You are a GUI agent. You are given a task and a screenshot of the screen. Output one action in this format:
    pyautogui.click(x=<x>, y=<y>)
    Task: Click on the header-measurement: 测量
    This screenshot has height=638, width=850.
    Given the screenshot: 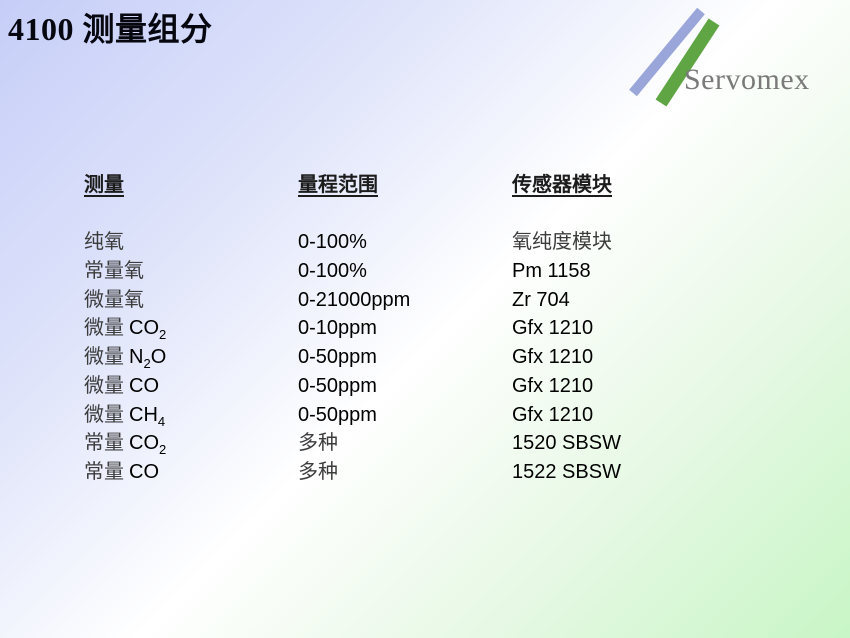 What is the action you would take?
    pyautogui.click(x=104, y=185)
    